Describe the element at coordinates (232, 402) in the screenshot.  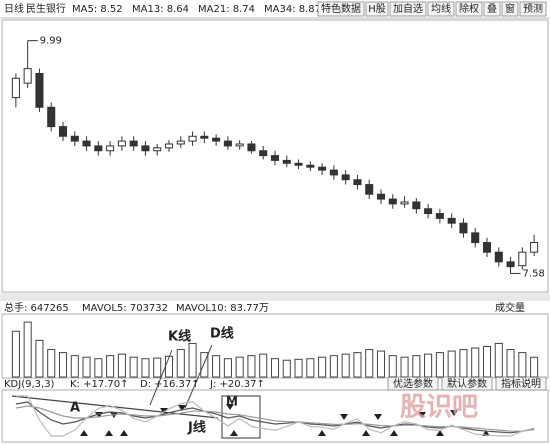
I see `label-m: M` at that location.